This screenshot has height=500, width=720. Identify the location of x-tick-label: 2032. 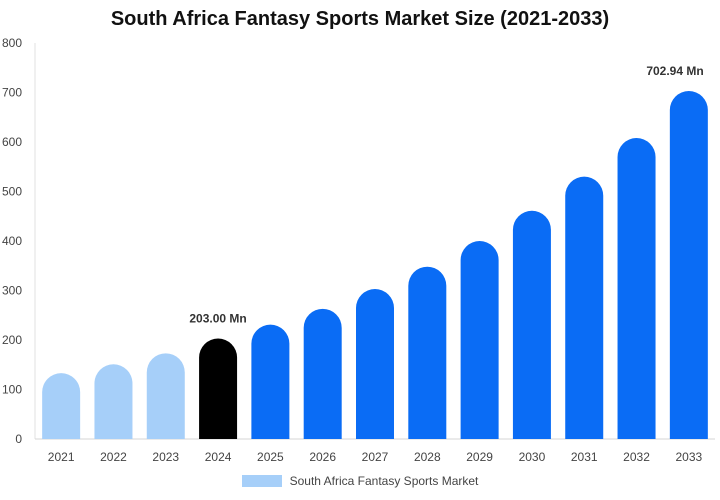
(636, 457).